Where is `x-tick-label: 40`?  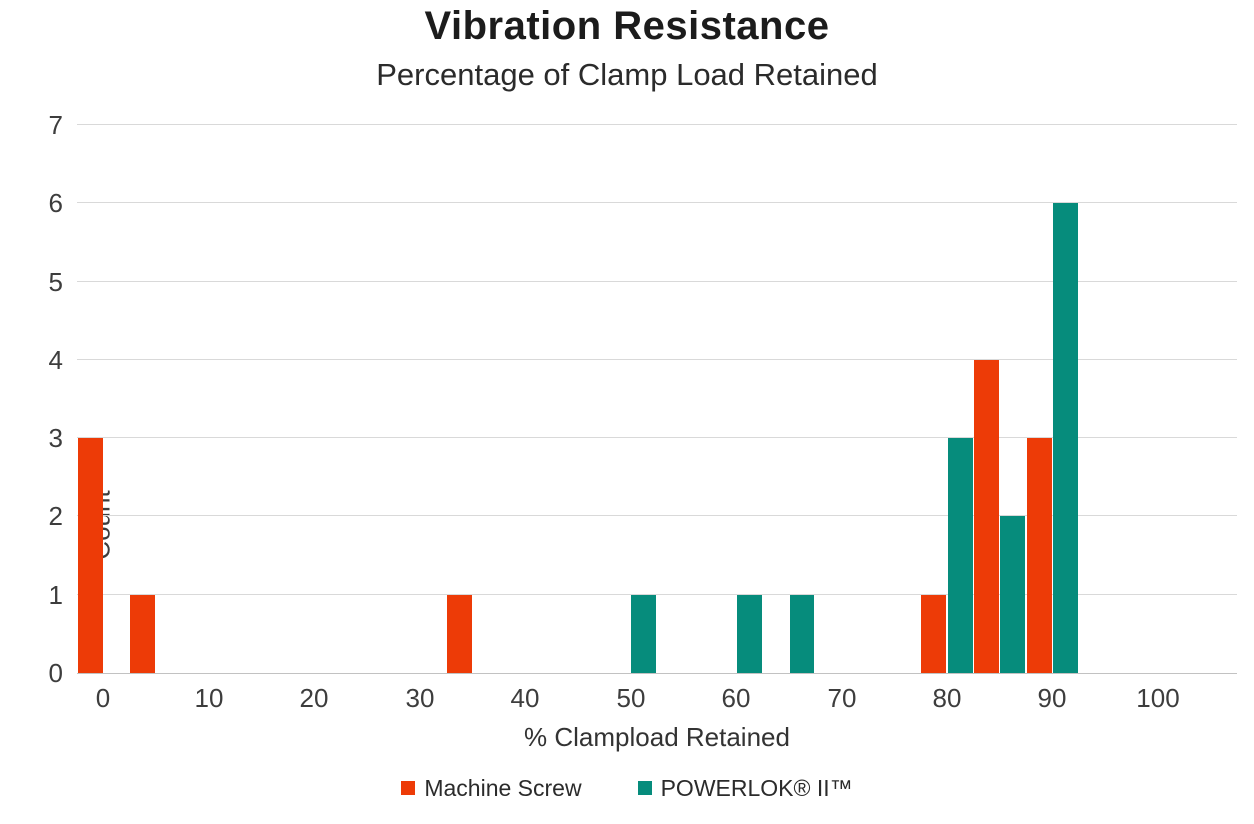 x-tick-label: 40 is located at coordinates (525, 698).